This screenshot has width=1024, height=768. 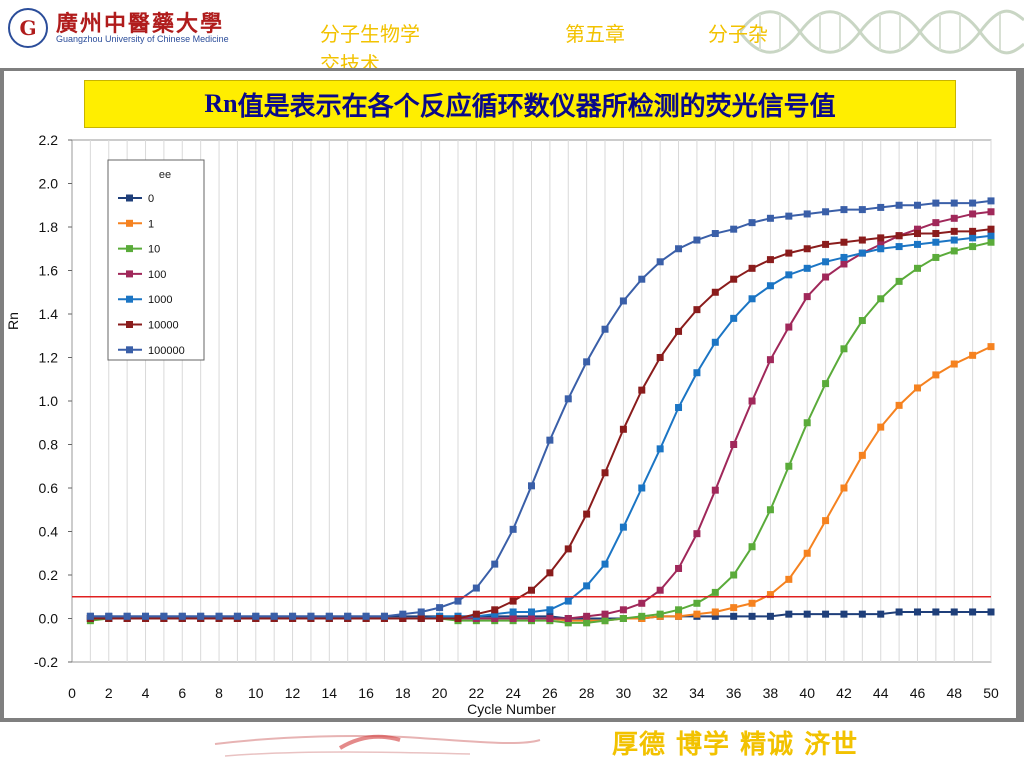 I want to click on y-tick-label: -0.2, so click(x=46, y=662).